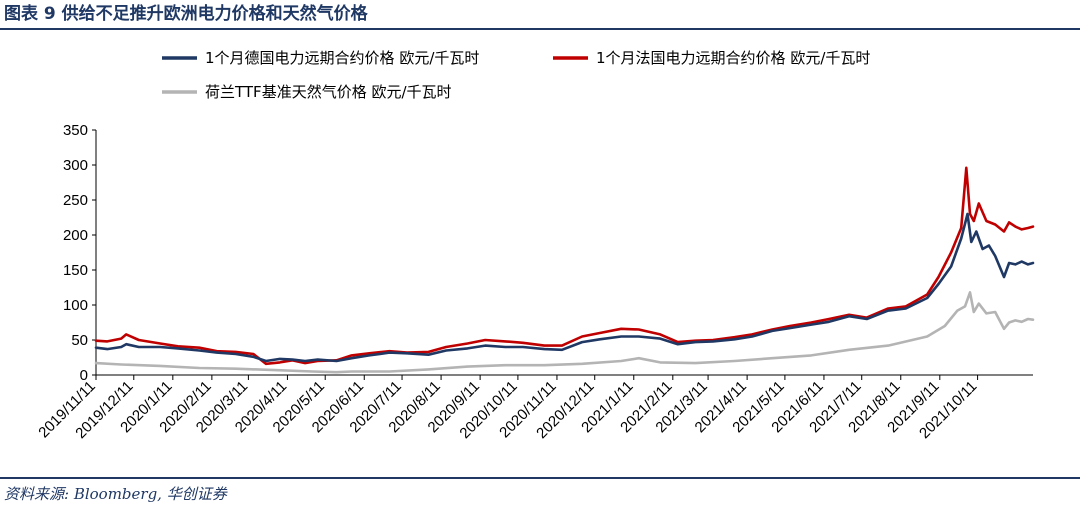 This screenshot has height=507, width=1080. What do you see at coordinates (540, 29) in the screenshot?
I see `header-rule` at bounding box center [540, 29].